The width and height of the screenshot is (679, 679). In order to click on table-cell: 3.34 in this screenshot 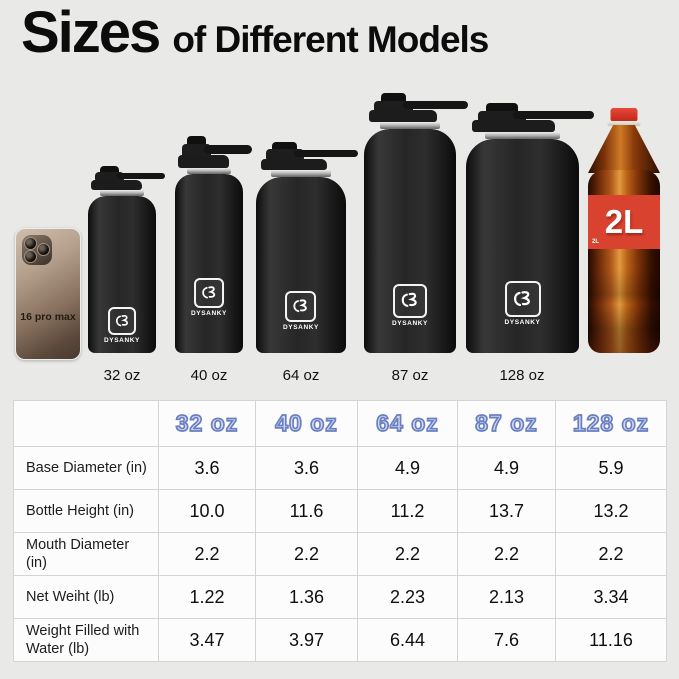, I will do `click(611, 597)`.